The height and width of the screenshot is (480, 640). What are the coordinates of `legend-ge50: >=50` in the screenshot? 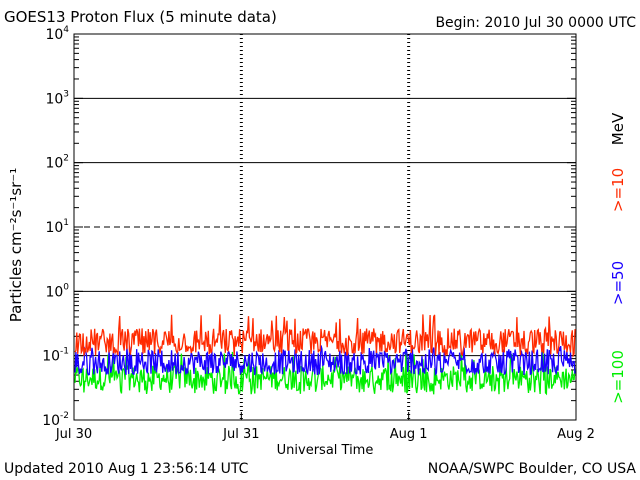 It's located at (618, 283).